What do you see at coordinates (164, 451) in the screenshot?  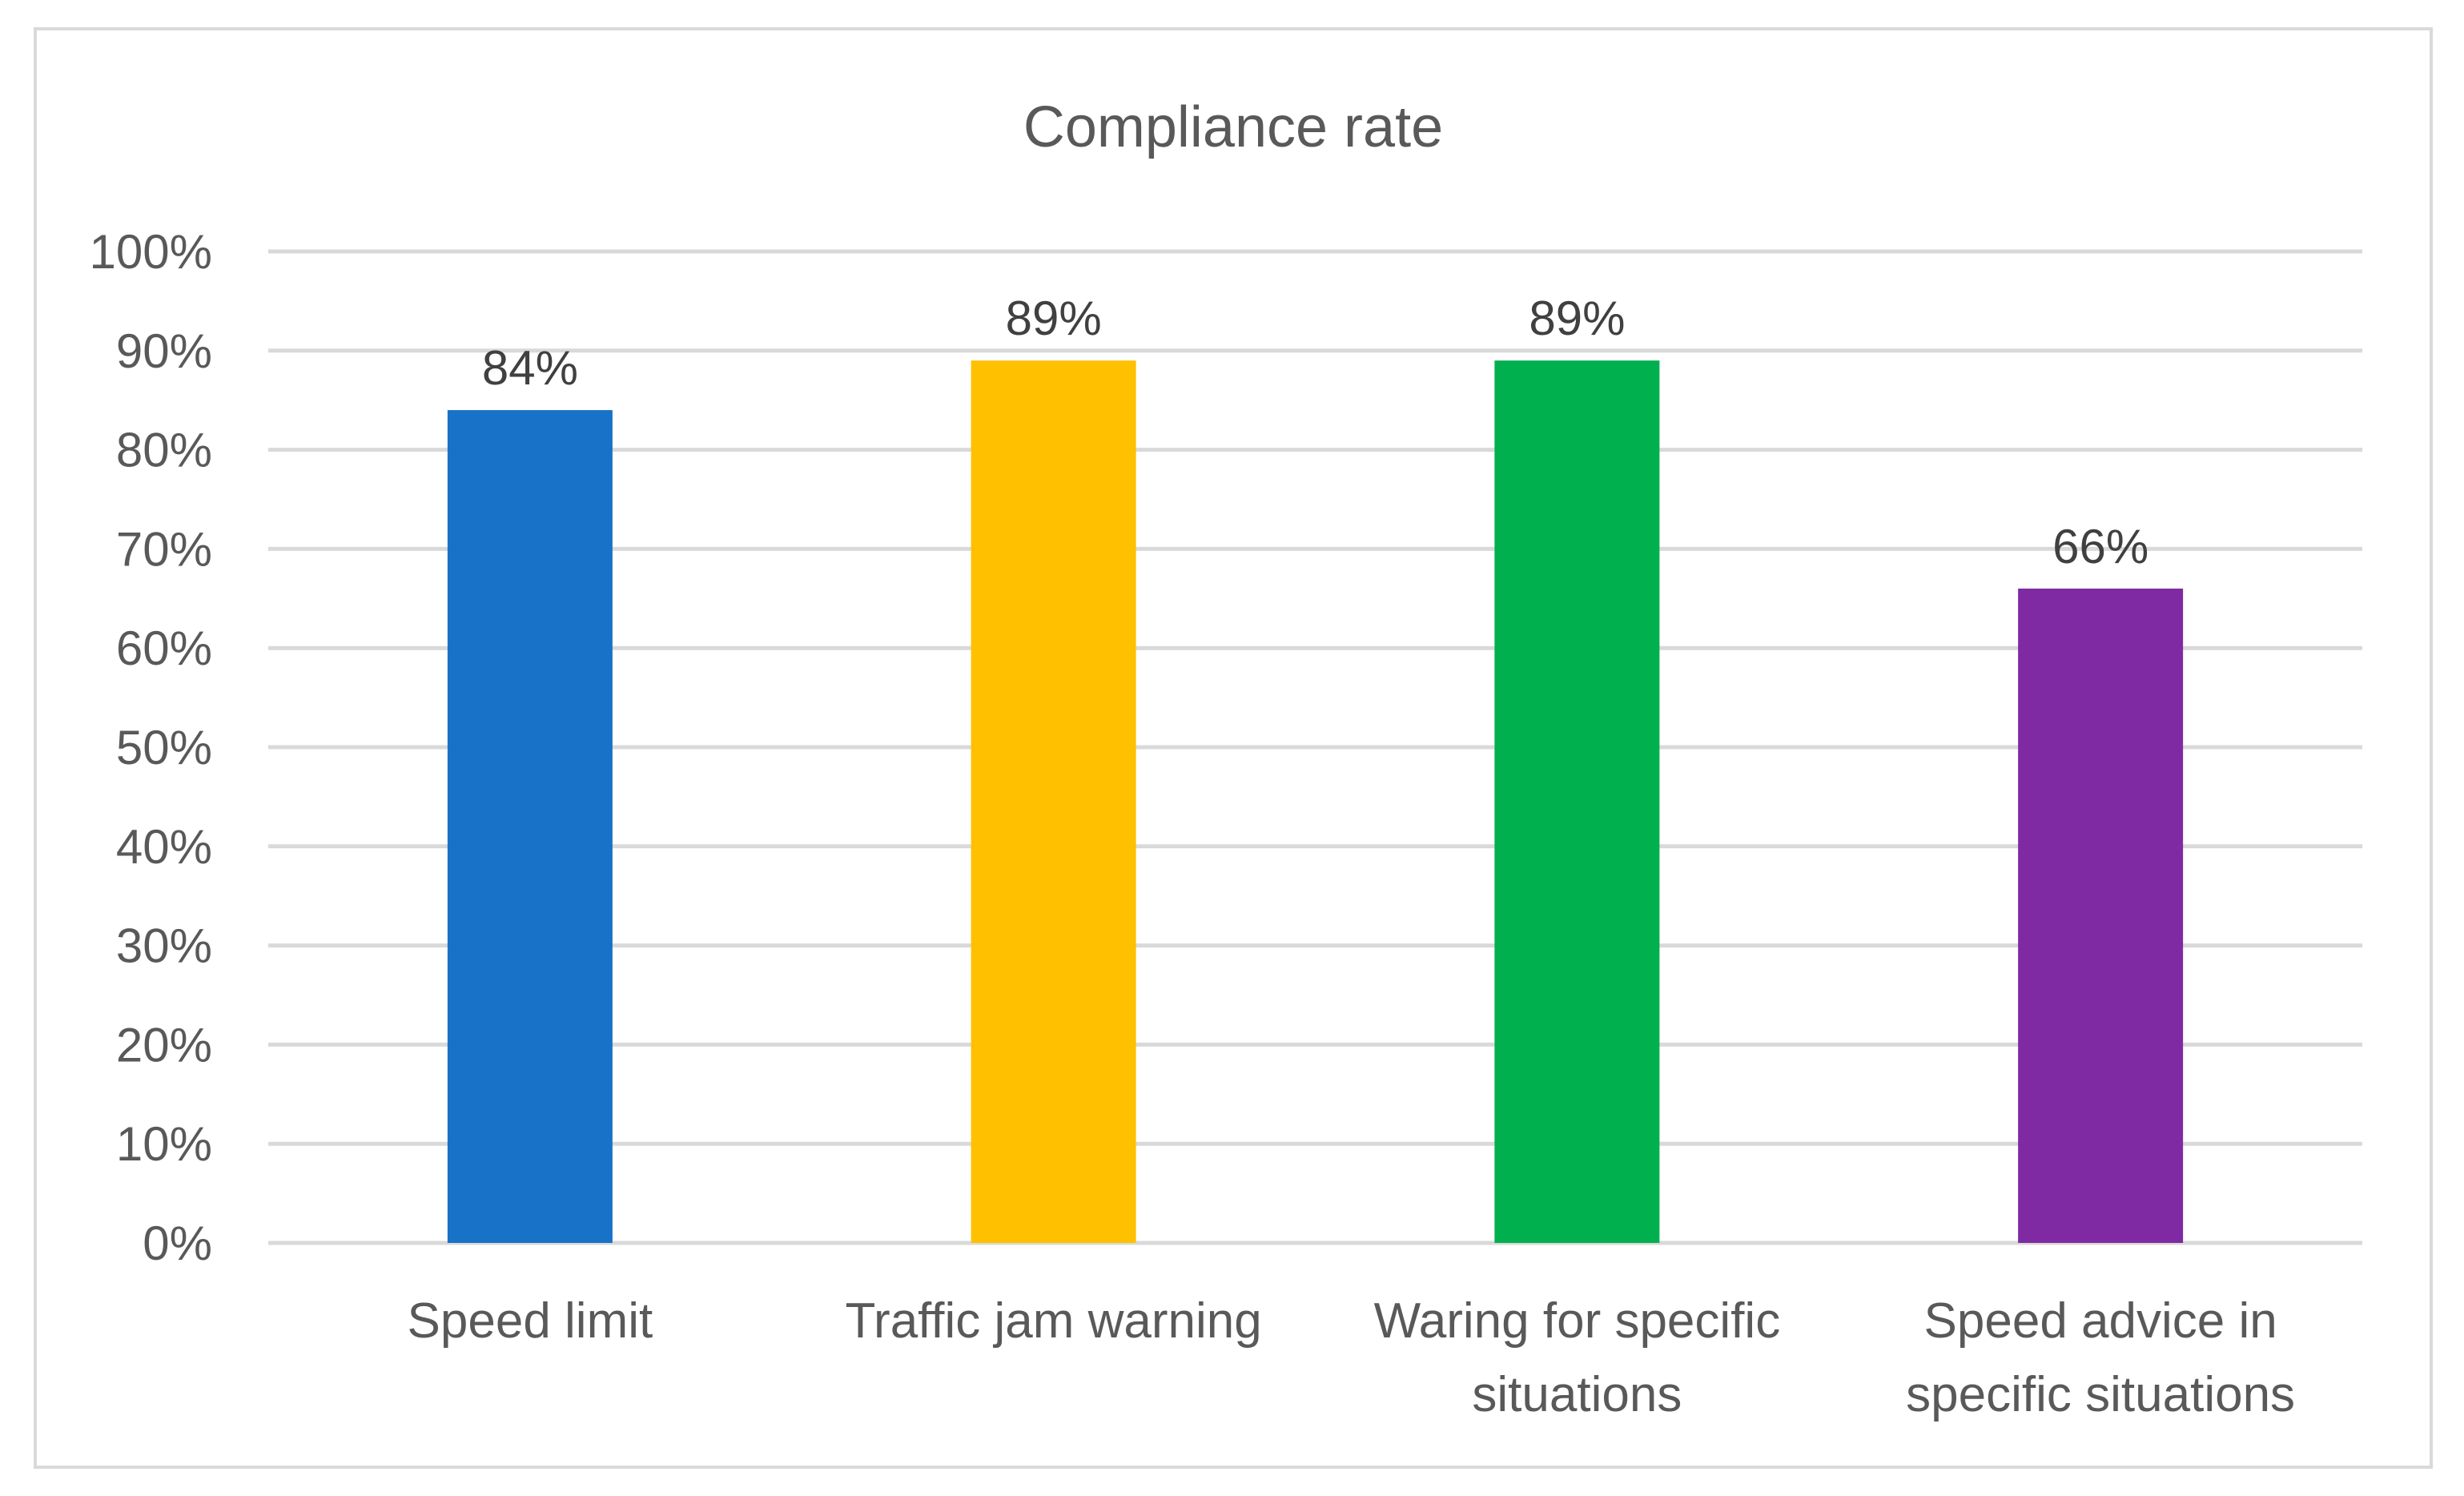 I see `y-tick-label-80: 80%` at bounding box center [164, 451].